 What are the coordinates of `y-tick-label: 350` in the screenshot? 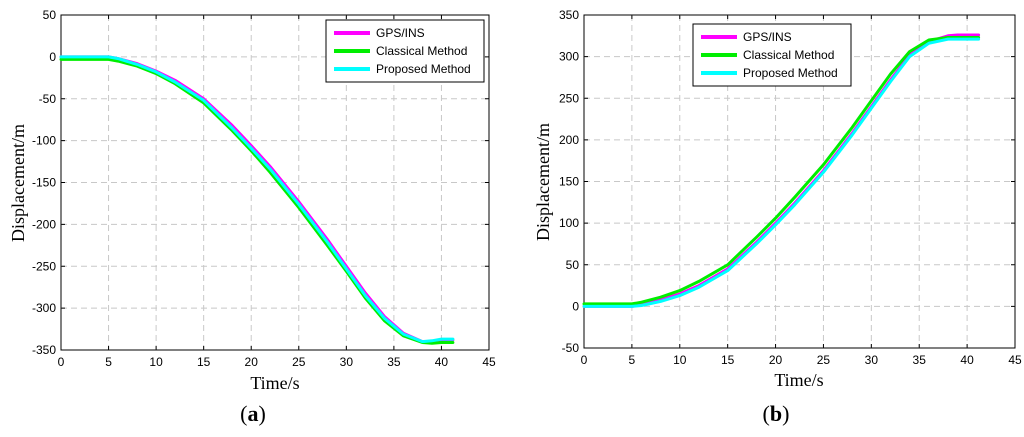 It's located at (569, 15).